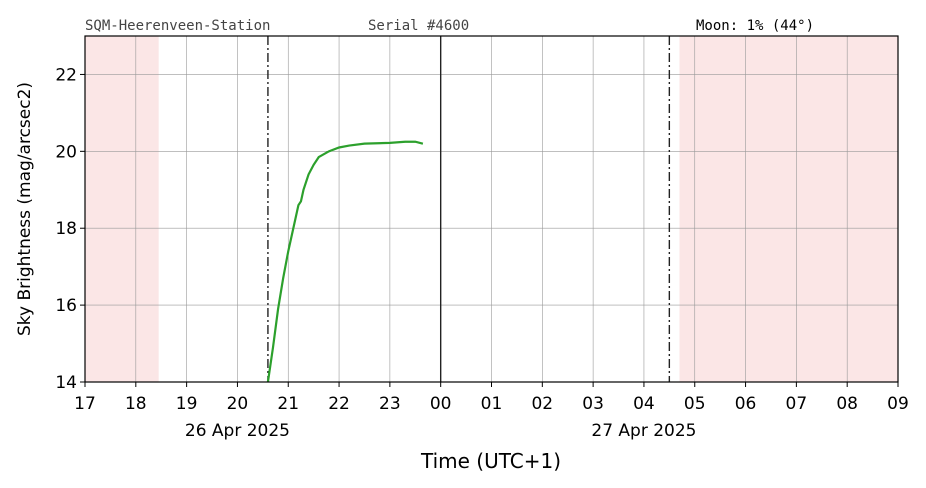 The height and width of the screenshot is (488, 926). What do you see at coordinates (85, 404) in the screenshot?
I see `x-tick-label: 17` at bounding box center [85, 404].